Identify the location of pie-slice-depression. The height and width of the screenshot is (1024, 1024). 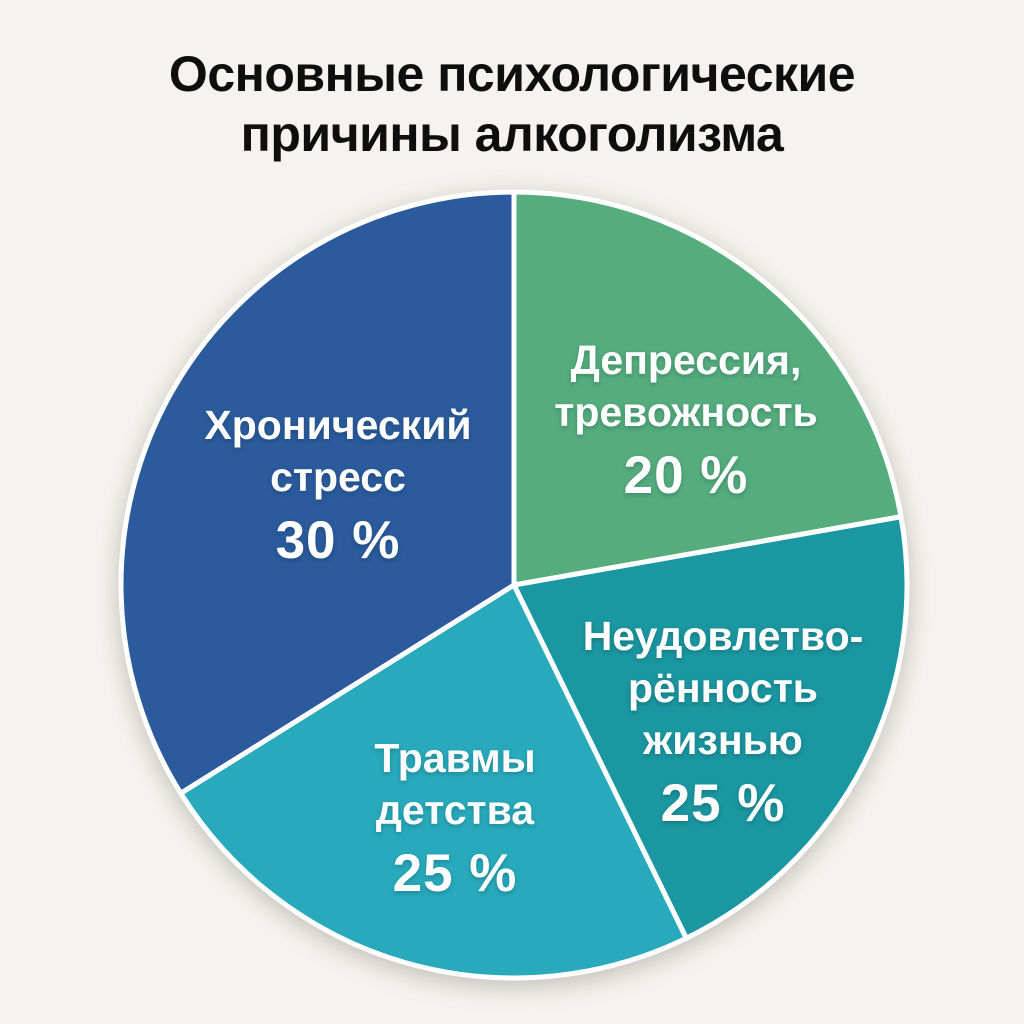
(707, 388).